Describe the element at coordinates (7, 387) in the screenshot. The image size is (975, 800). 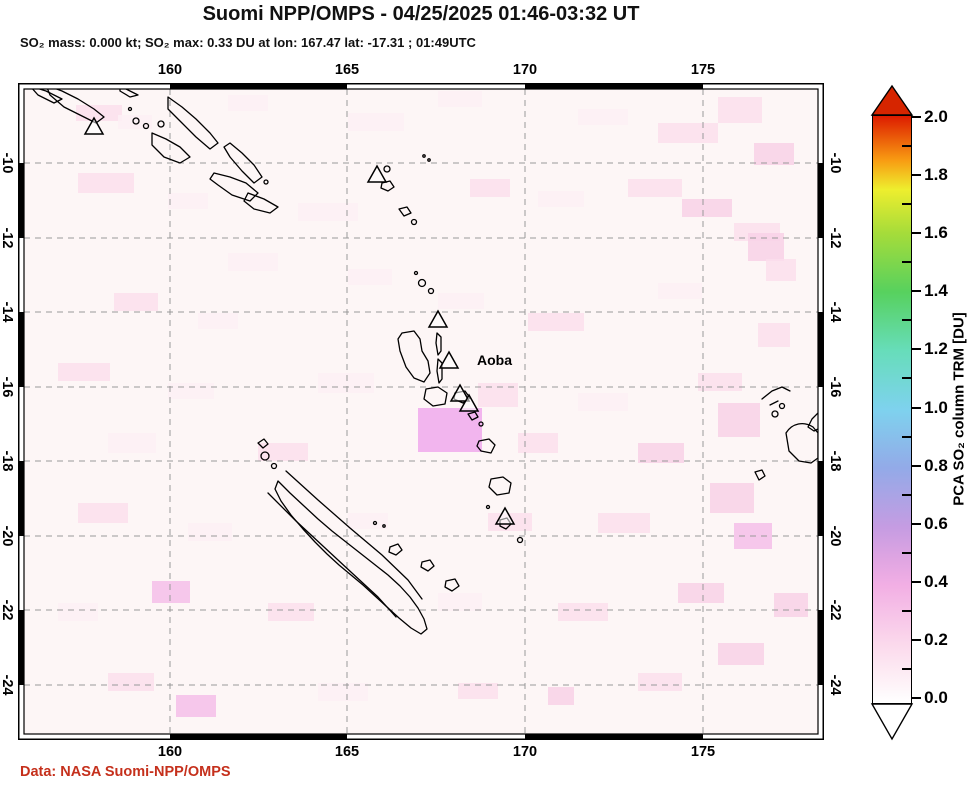
I see `lat-tick-label-left: -16` at that location.